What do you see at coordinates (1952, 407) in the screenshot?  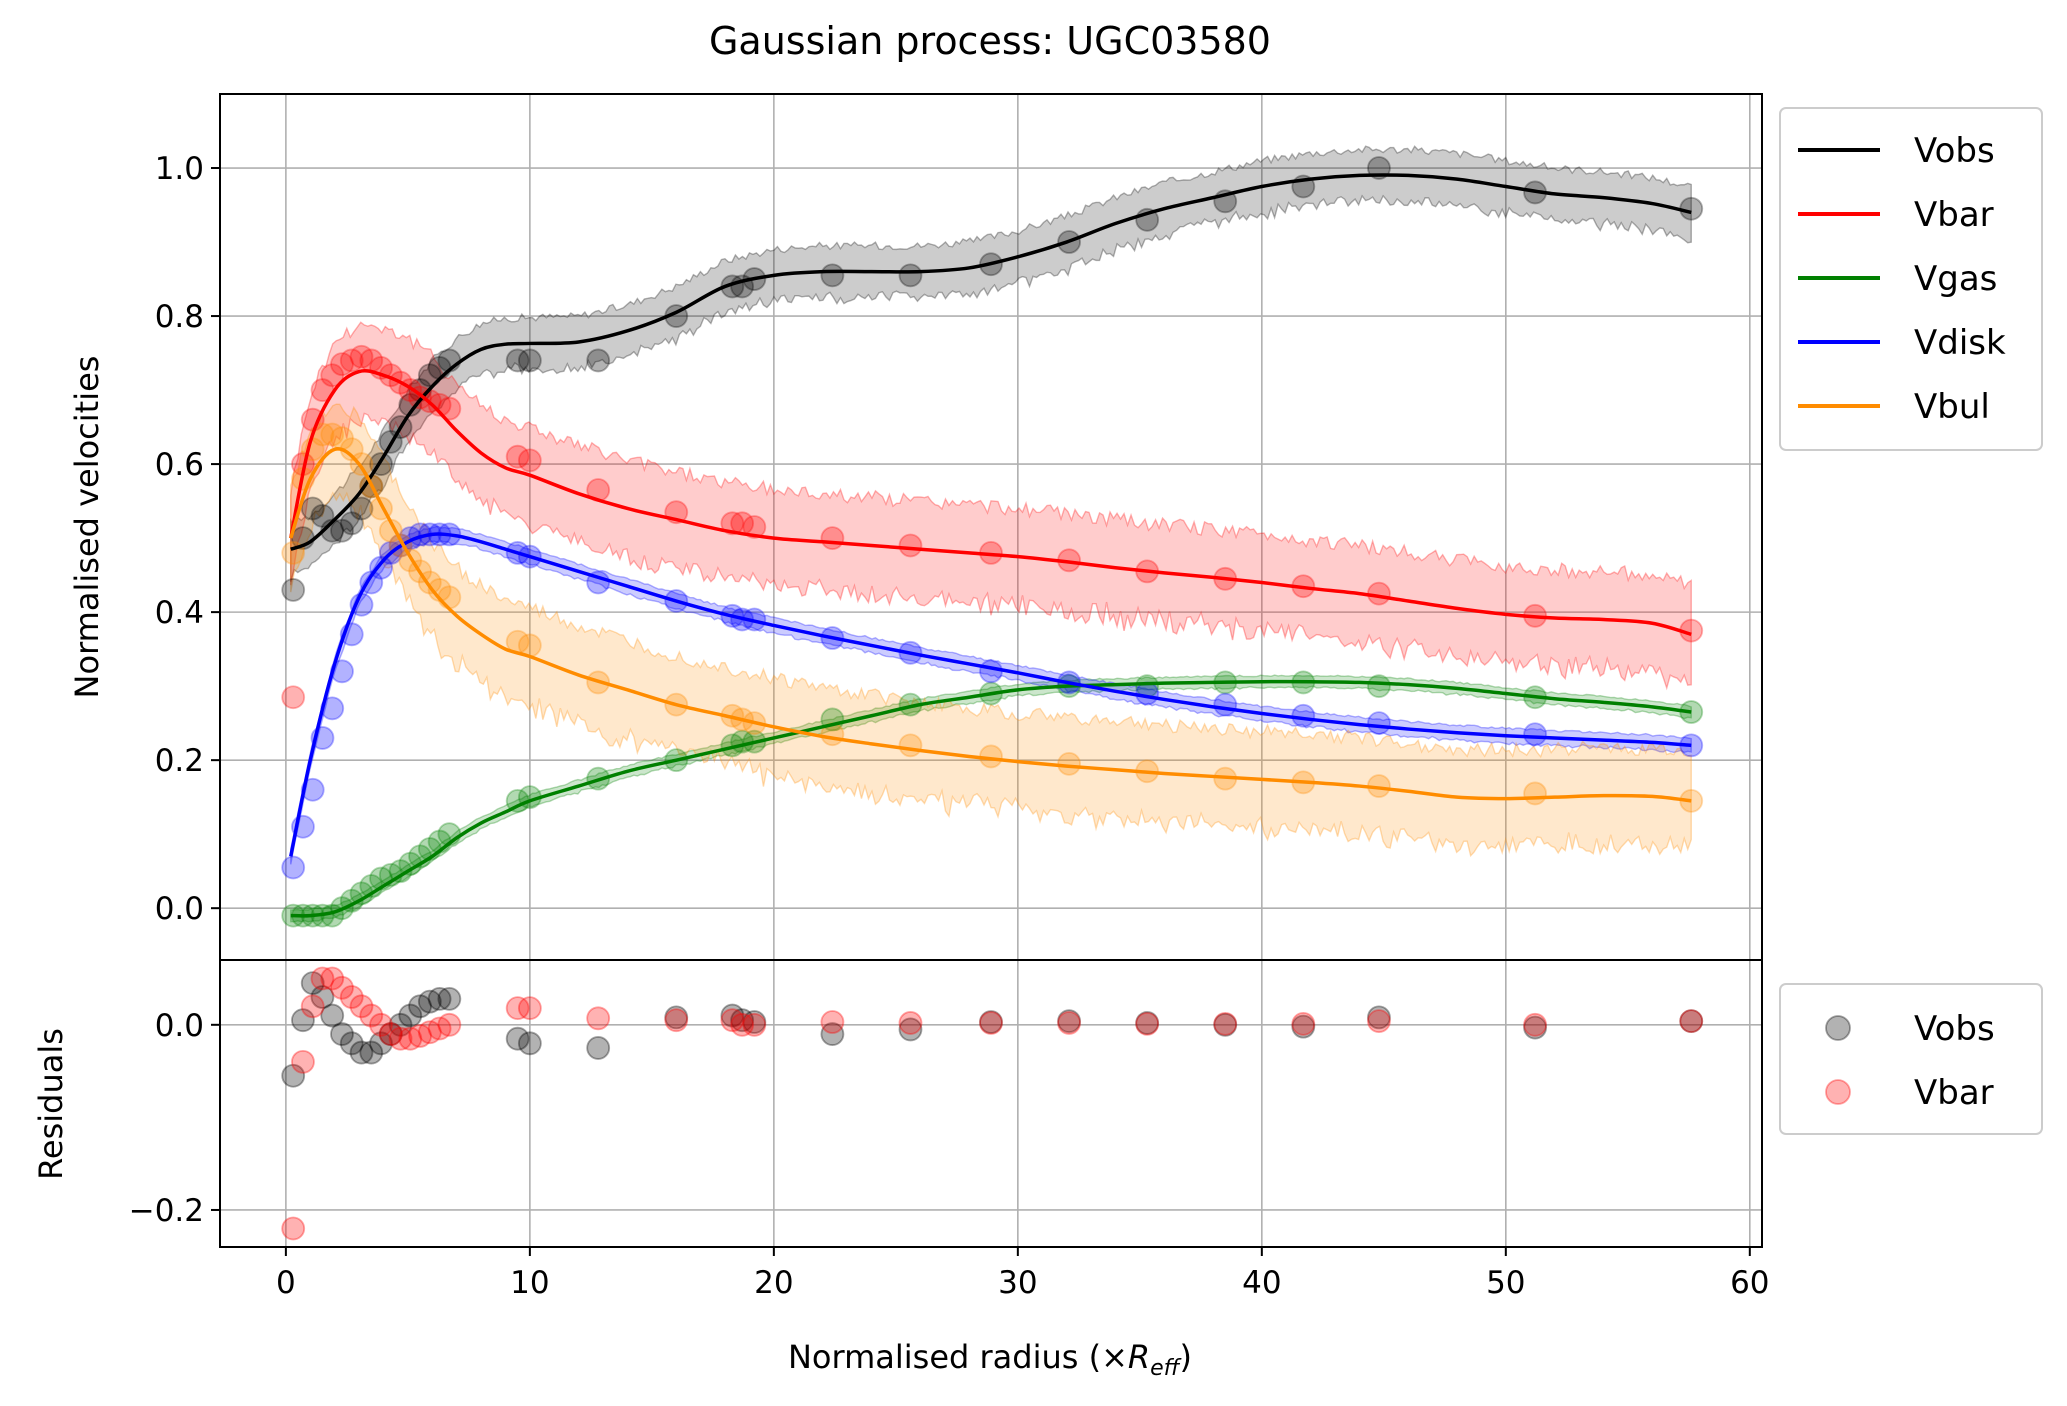 I see `legend-label-vbul: Vbul` at bounding box center [1952, 407].